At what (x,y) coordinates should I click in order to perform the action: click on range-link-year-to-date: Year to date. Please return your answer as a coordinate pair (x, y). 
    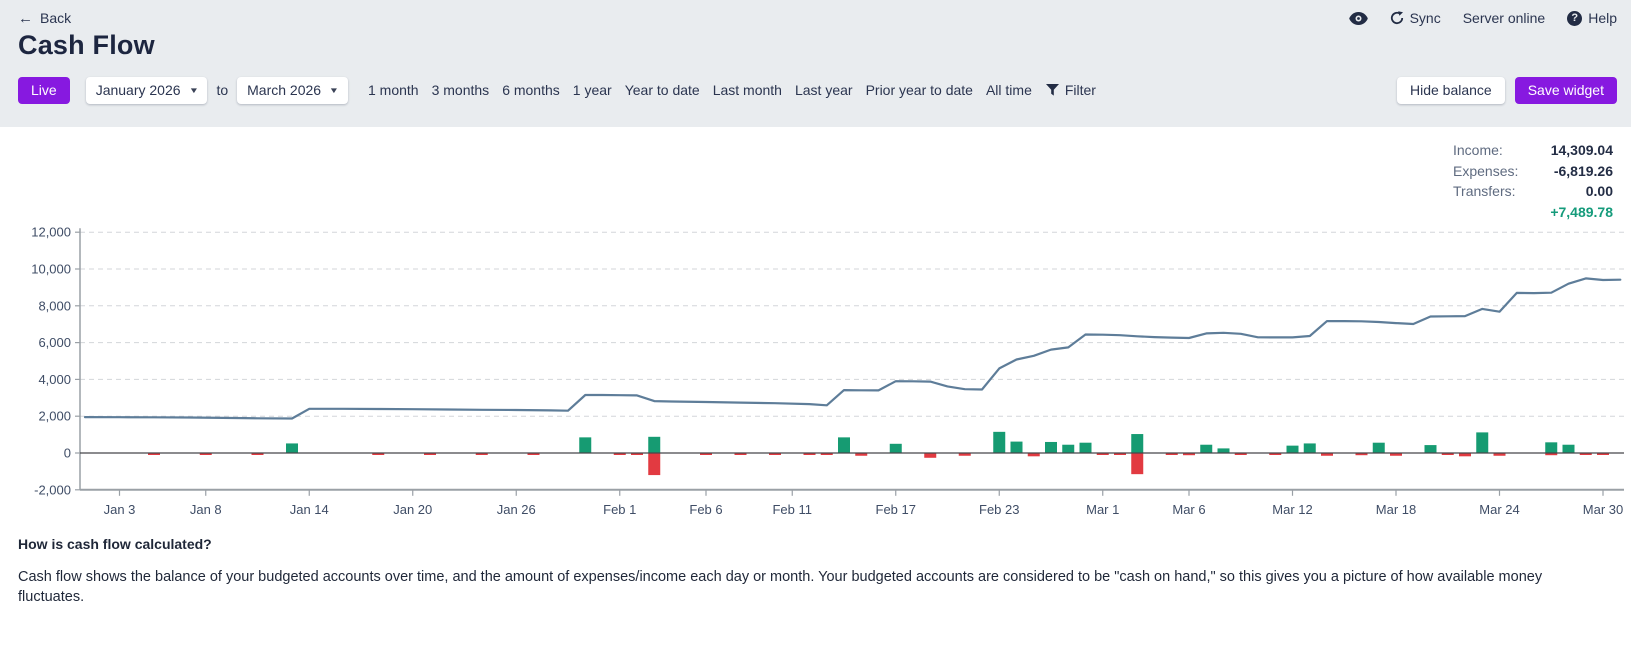
    Looking at the image, I should click on (662, 90).